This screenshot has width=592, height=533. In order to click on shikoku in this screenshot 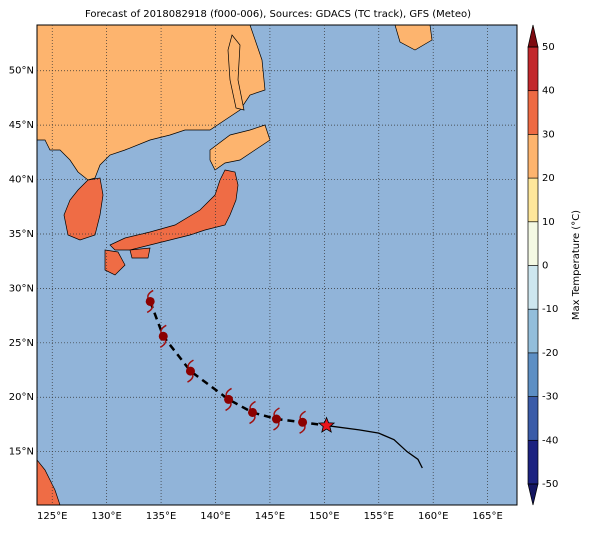, I will do `click(140, 253)`.